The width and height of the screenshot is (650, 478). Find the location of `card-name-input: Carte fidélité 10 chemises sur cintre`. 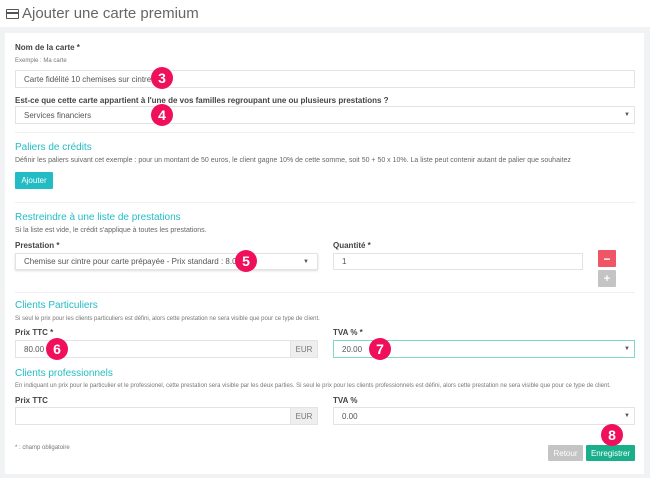

card-name-input: Carte fidélité 10 chemises sur cintre is located at coordinates (325, 79).